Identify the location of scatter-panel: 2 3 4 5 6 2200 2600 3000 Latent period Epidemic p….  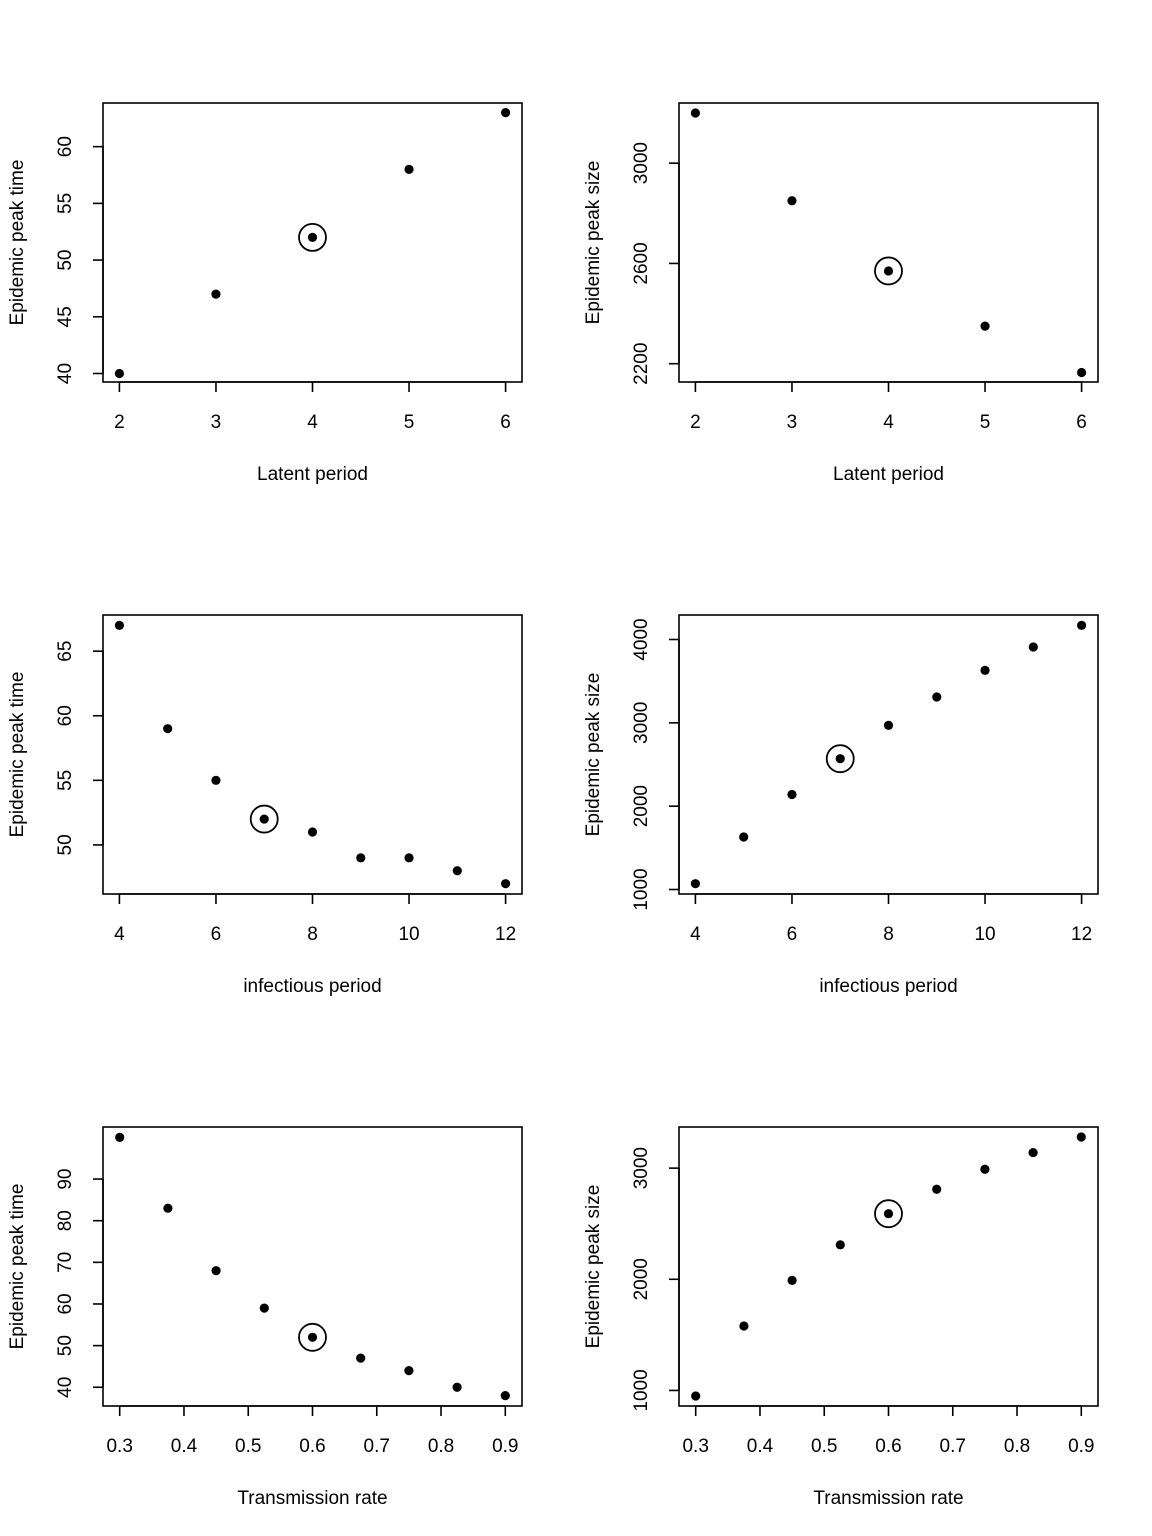
(841, 293).